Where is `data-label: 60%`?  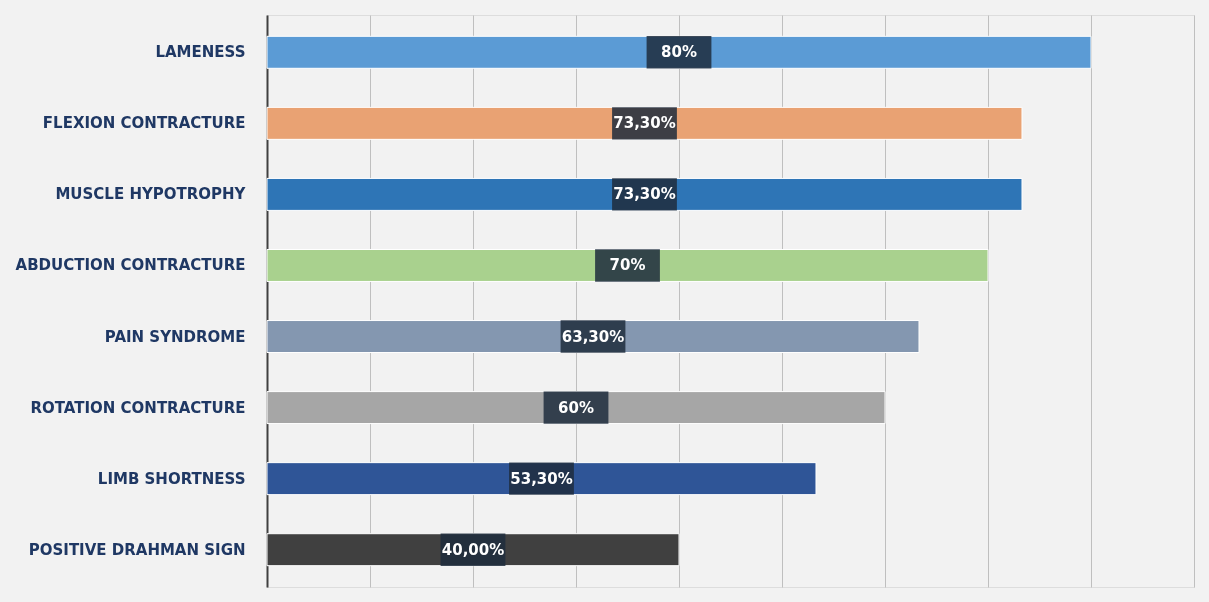 data-label: 60% is located at coordinates (576, 407).